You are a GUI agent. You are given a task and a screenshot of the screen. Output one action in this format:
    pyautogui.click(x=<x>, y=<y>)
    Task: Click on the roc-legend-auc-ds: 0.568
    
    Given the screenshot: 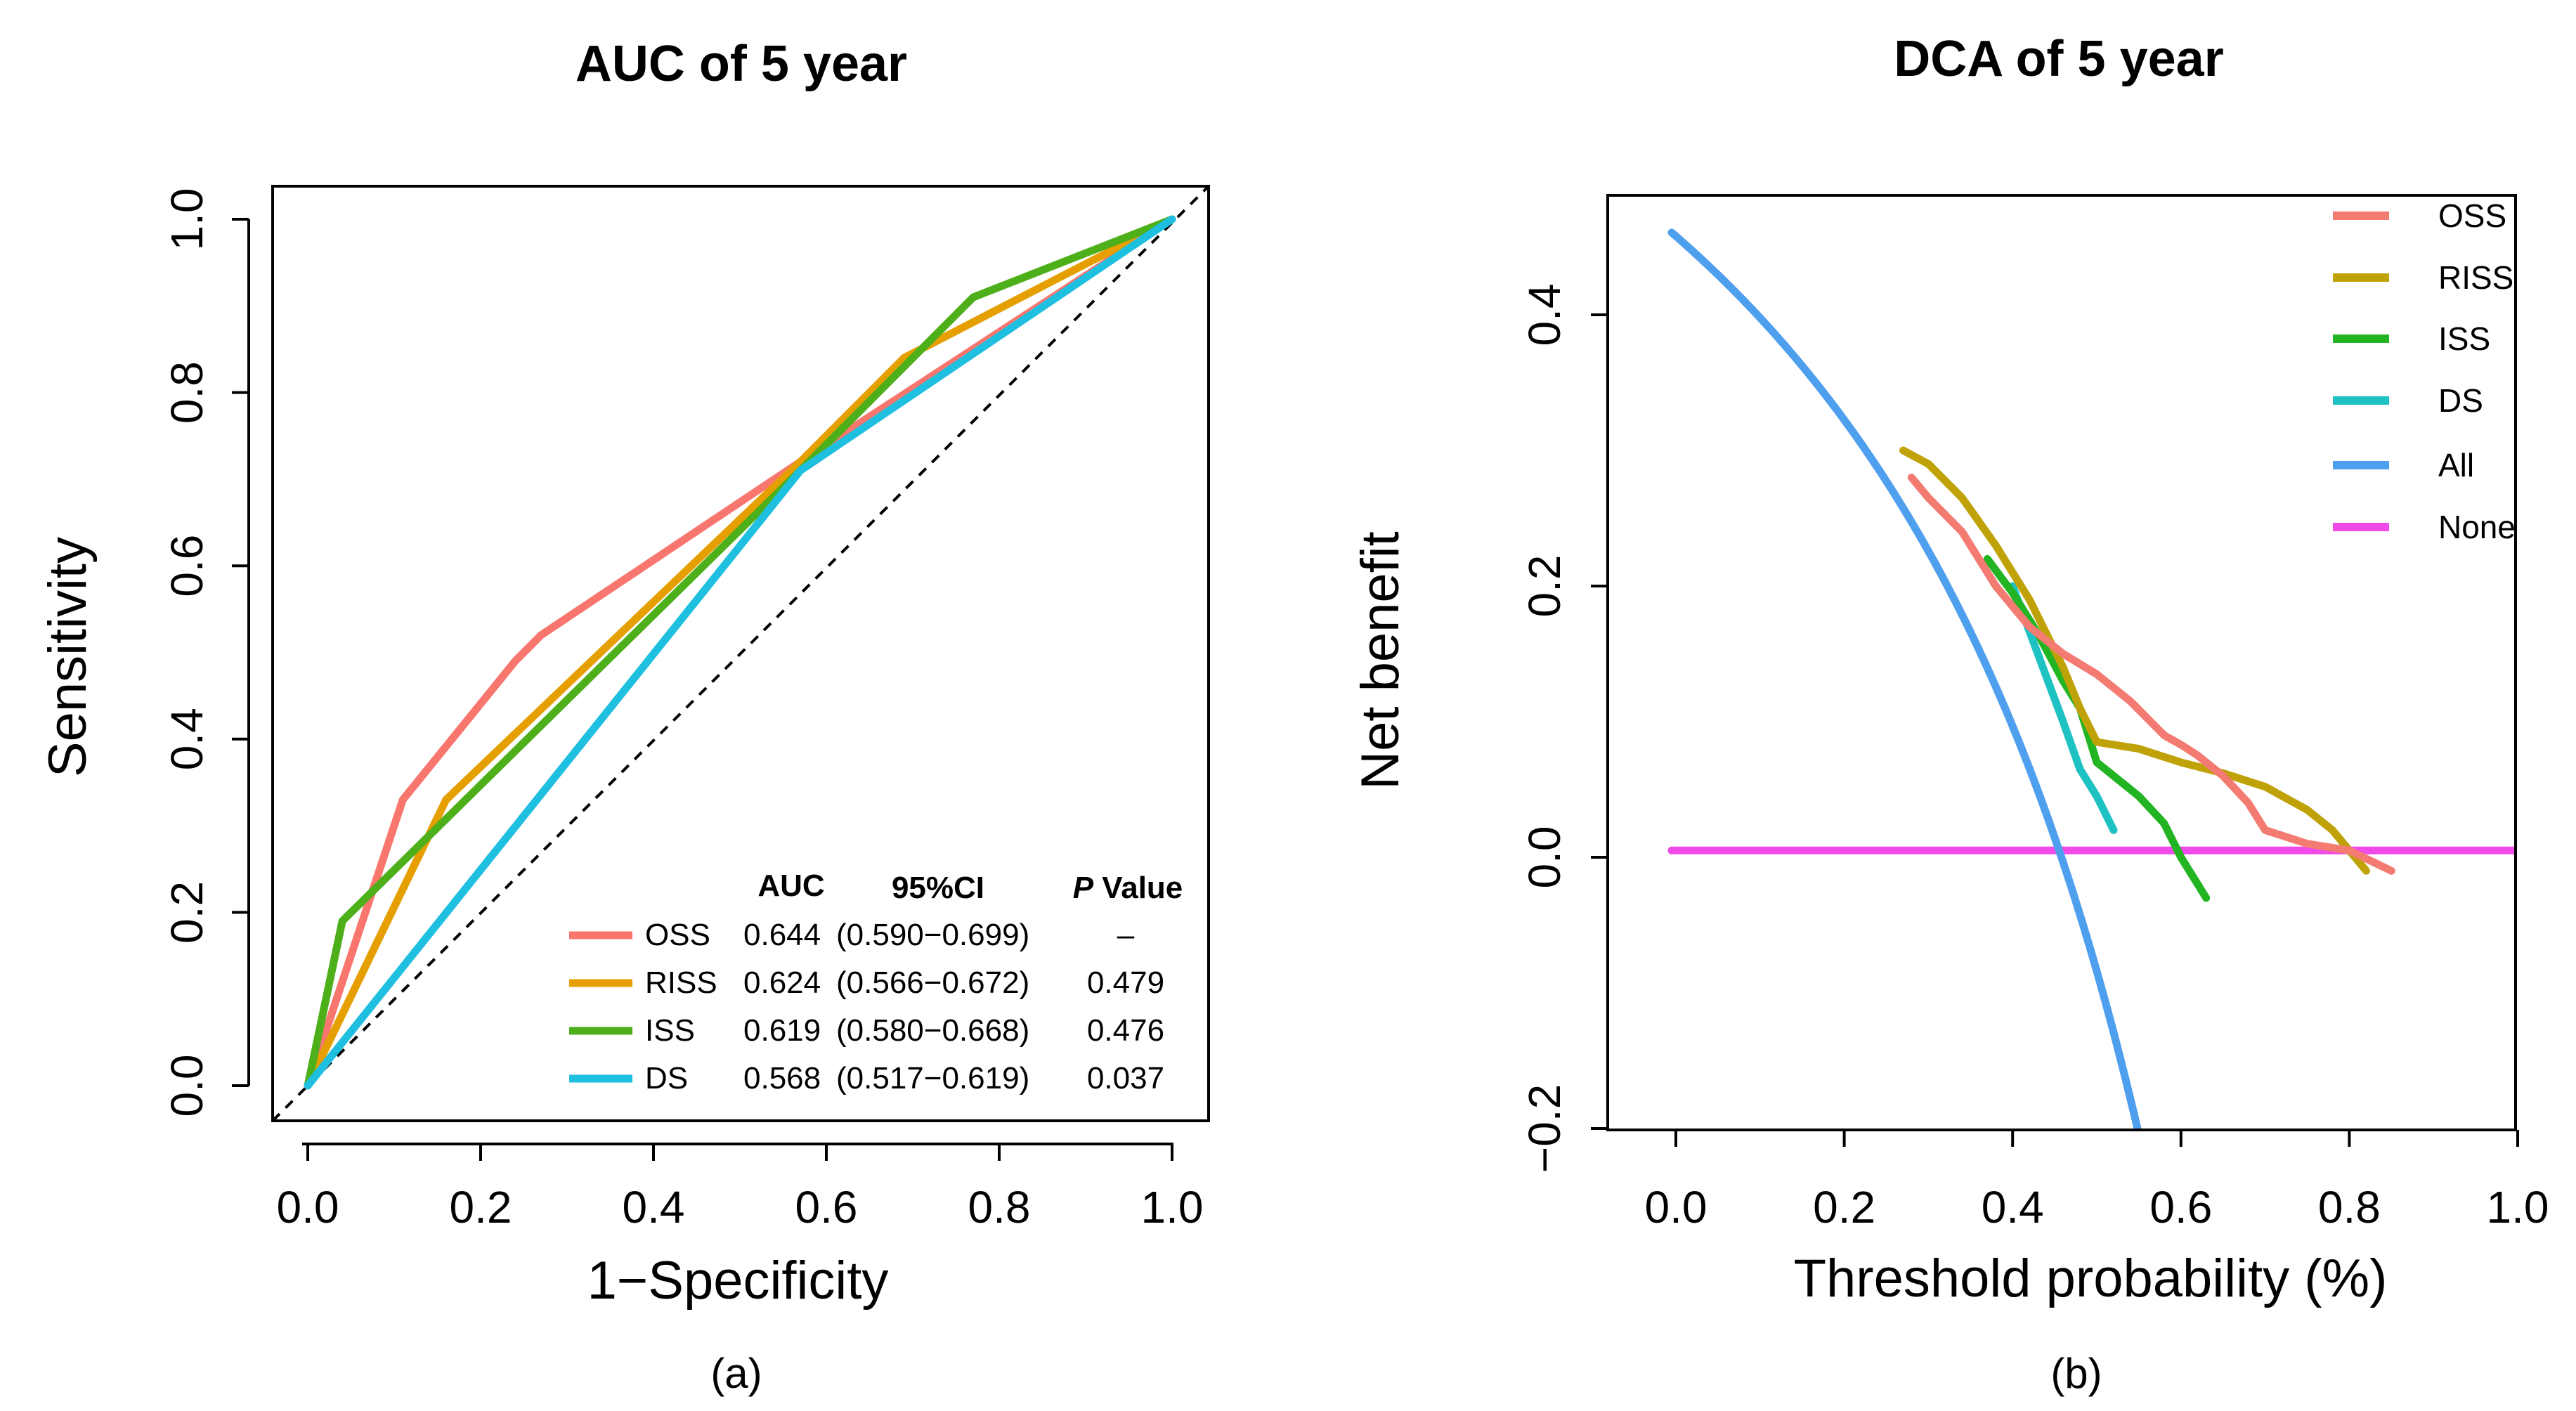 What is the action you would take?
    pyautogui.click(x=782, y=1078)
    